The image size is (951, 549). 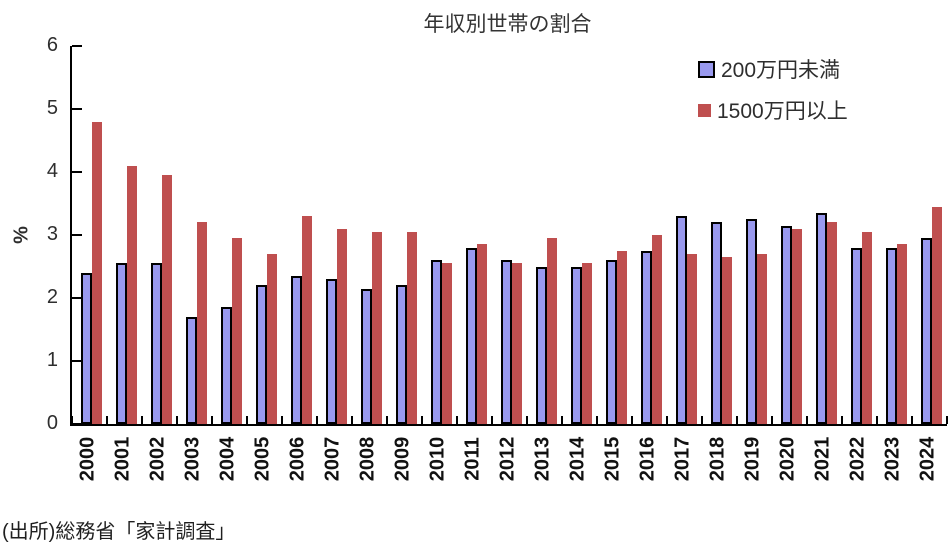 I want to click on bar-2010-over1500, so click(x=447, y=343).